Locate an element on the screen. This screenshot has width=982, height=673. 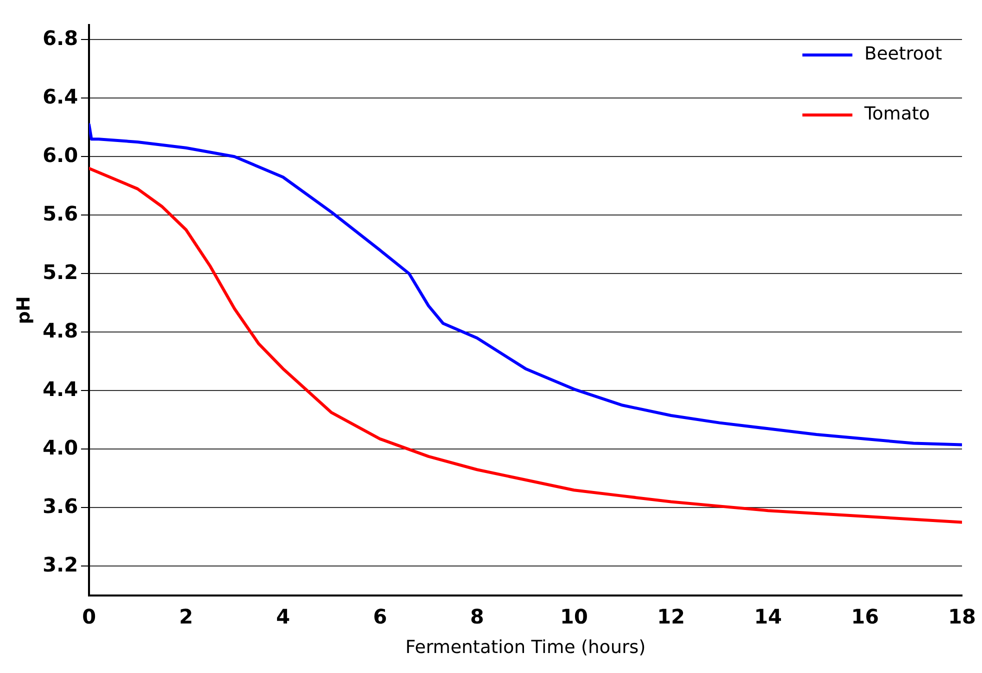
y-tick-label: 6.4 is located at coordinates (60, 96).